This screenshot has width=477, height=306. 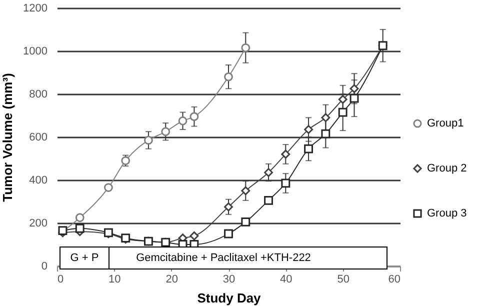 What do you see at coordinates (286, 280) in the screenshot?
I see `x-tick-label: 40` at bounding box center [286, 280].